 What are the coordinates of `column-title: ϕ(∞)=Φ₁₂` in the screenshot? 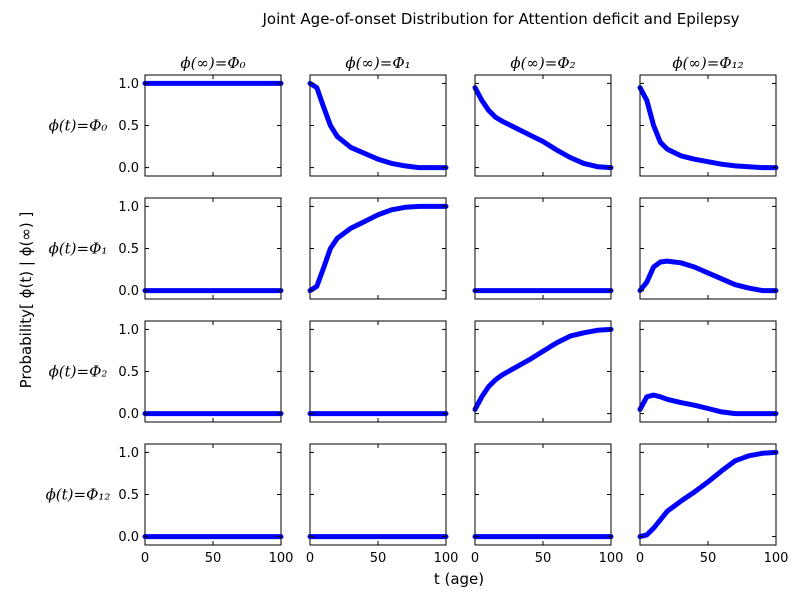 It's located at (707, 63).